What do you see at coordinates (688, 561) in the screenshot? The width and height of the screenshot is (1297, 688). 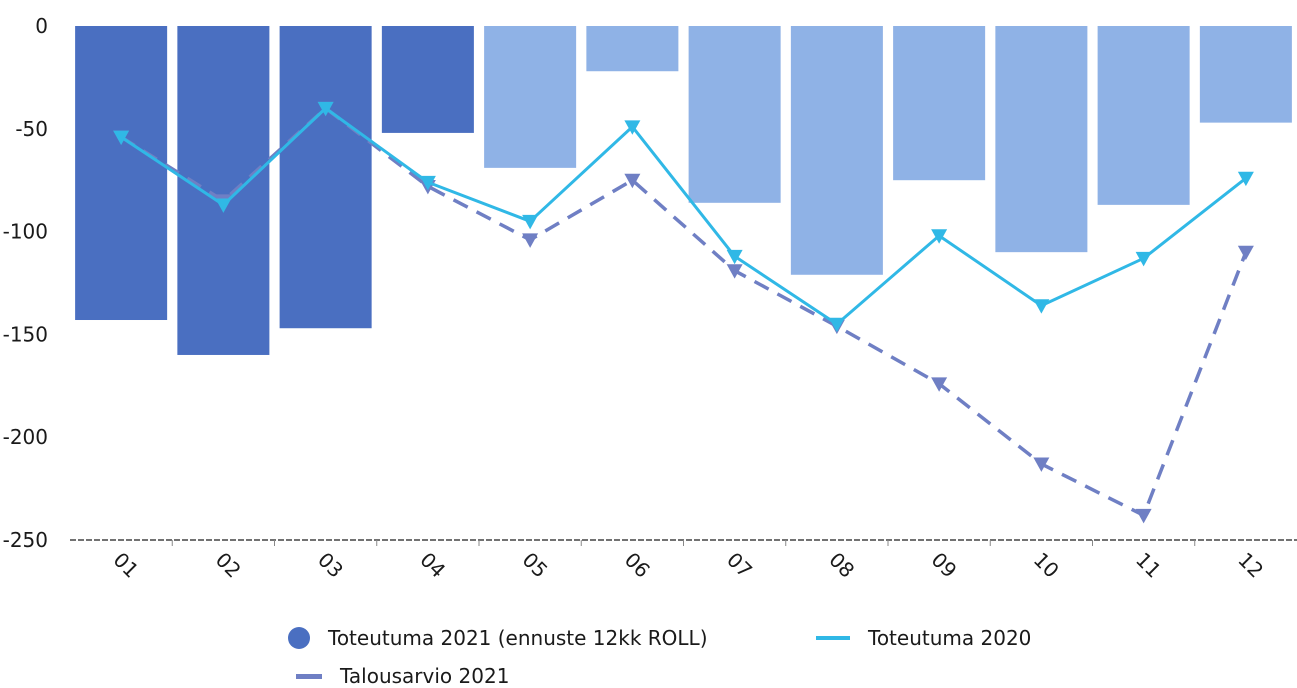 I see `x-axis: 01 02 03 04 05 06 07 08 09 10 11 12` at bounding box center [688, 561].